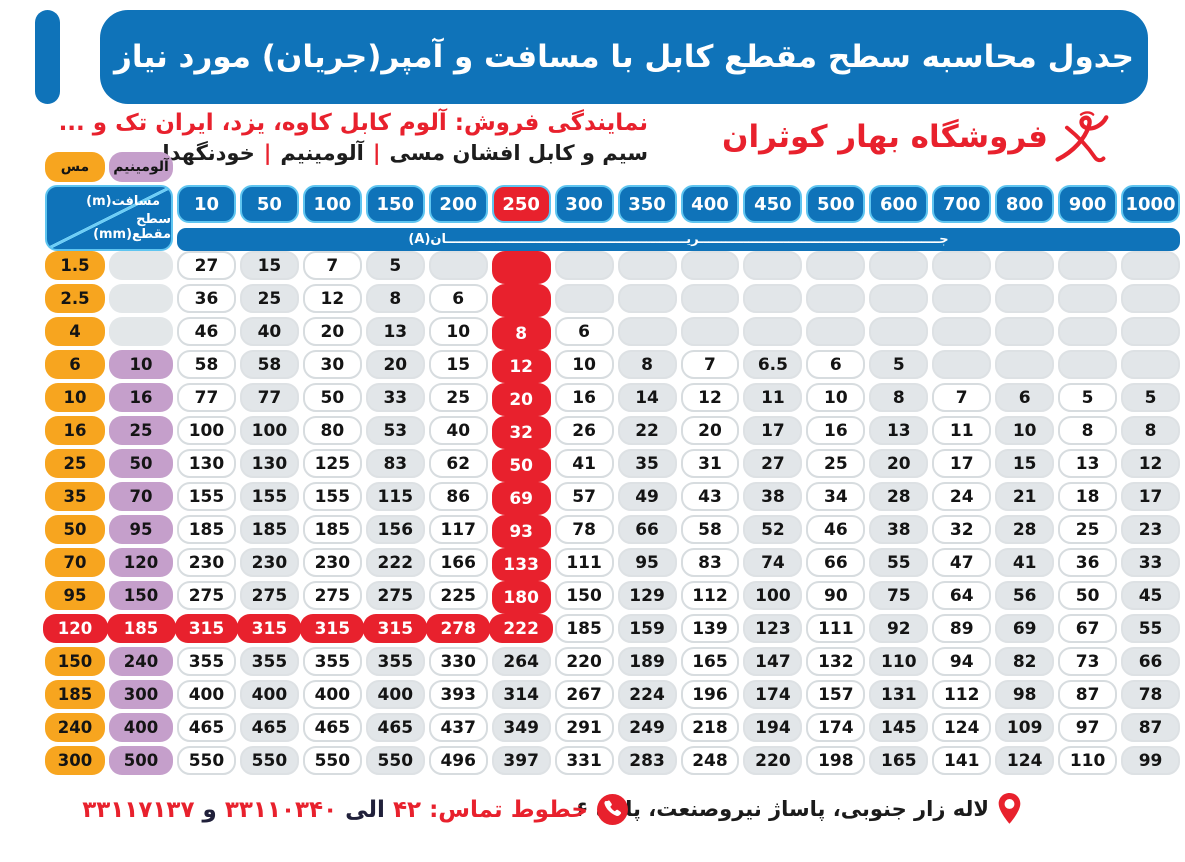  What do you see at coordinates (773, 430) in the screenshot?
I see `cell-16-450: 17` at bounding box center [773, 430].